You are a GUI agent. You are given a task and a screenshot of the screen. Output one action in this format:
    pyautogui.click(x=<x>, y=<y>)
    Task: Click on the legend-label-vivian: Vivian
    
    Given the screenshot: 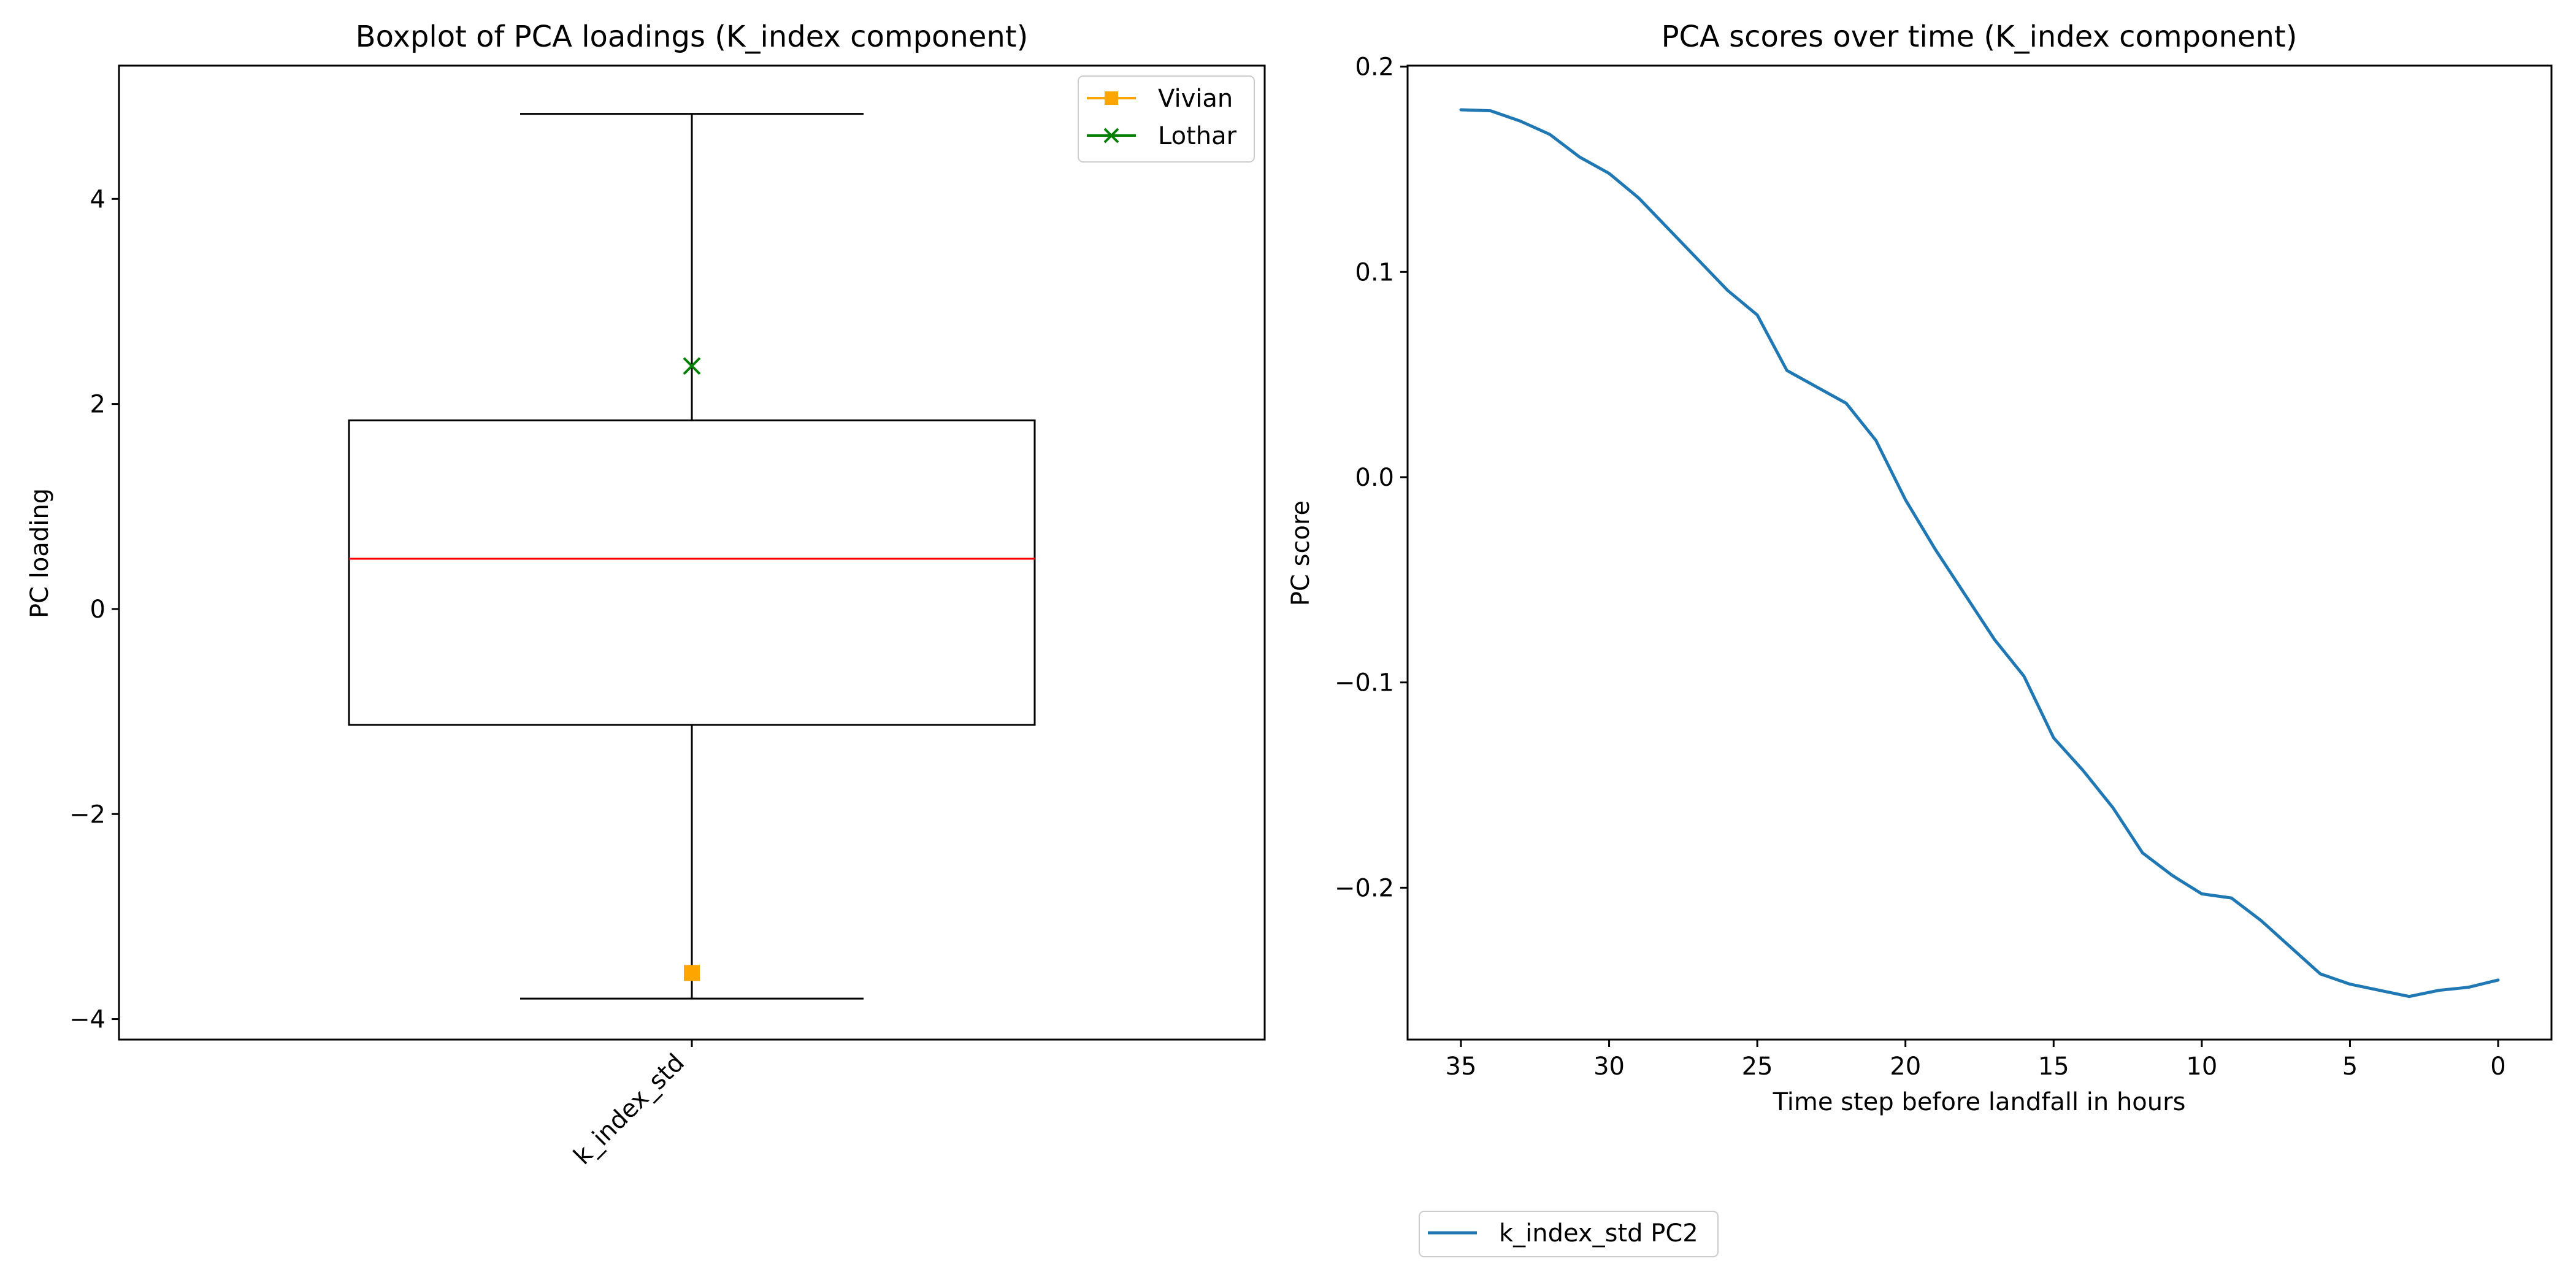 What is the action you would take?
    pyautogui.click(x=1195, y=99)
    